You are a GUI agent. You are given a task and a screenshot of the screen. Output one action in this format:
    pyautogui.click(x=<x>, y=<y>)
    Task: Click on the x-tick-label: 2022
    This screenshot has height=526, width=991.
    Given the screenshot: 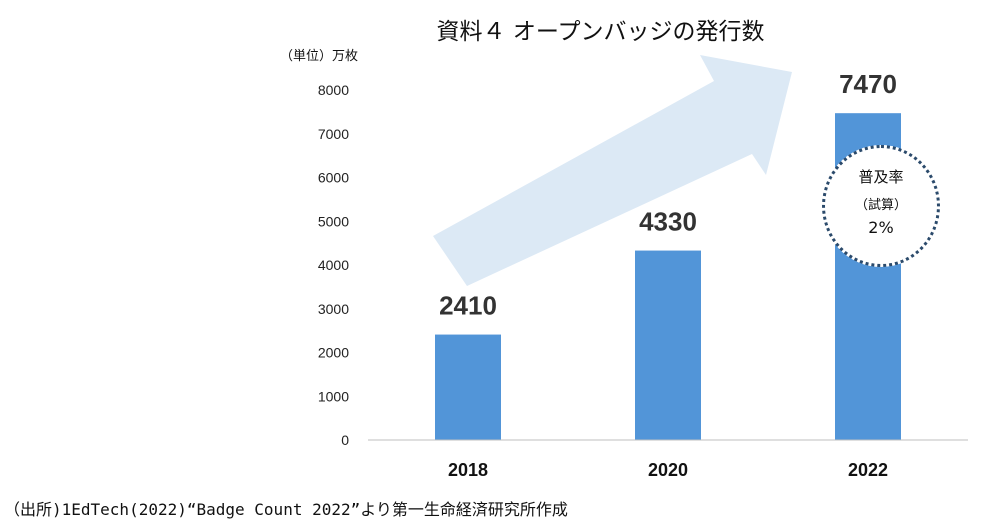 What is the action you would take?
    pyautogui.click(x=868, y=470)
    